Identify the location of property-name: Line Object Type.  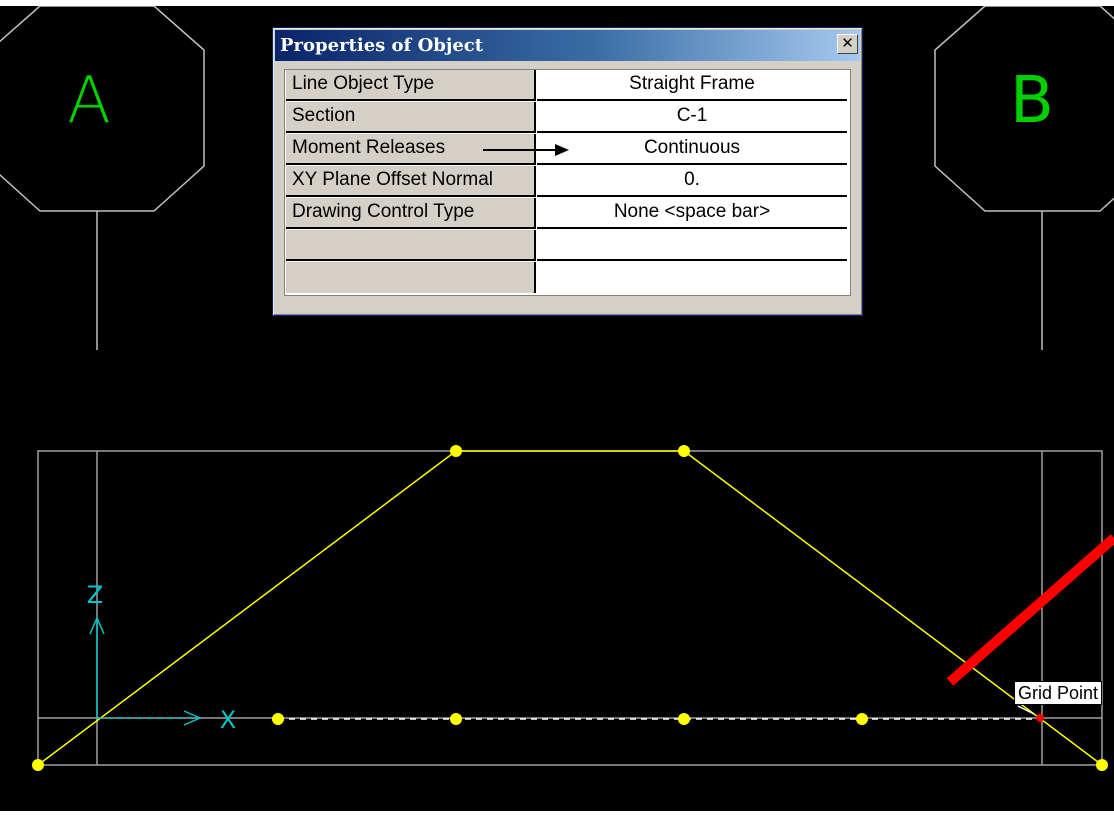
(411, 85).